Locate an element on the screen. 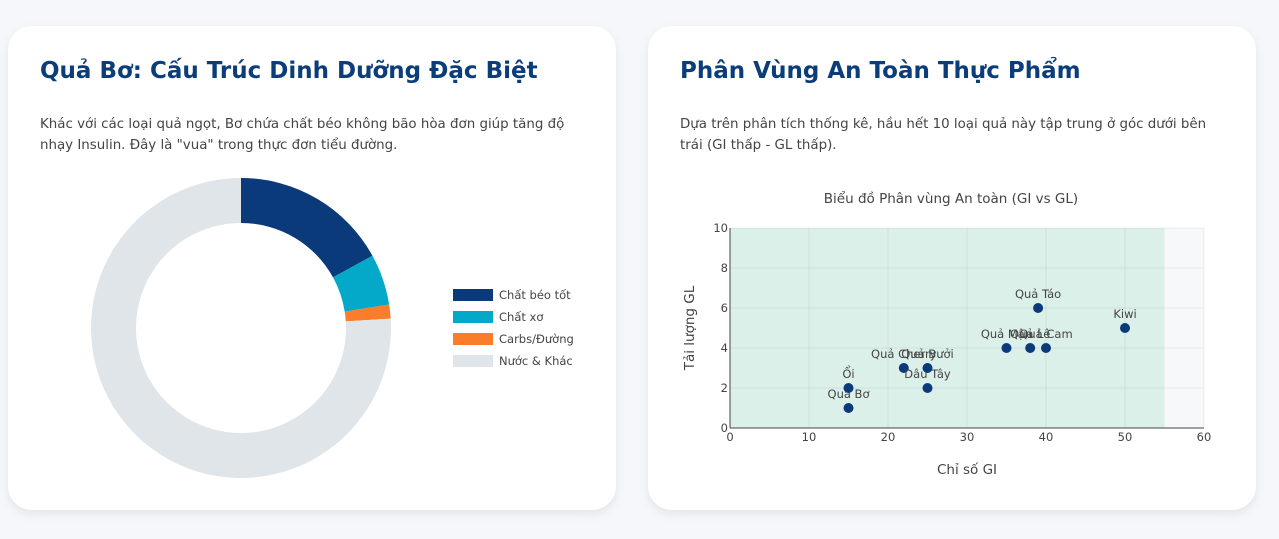 This screenshot has width=1279, height=539. y-tick-label: 10 is located at coordinates (720, 228).